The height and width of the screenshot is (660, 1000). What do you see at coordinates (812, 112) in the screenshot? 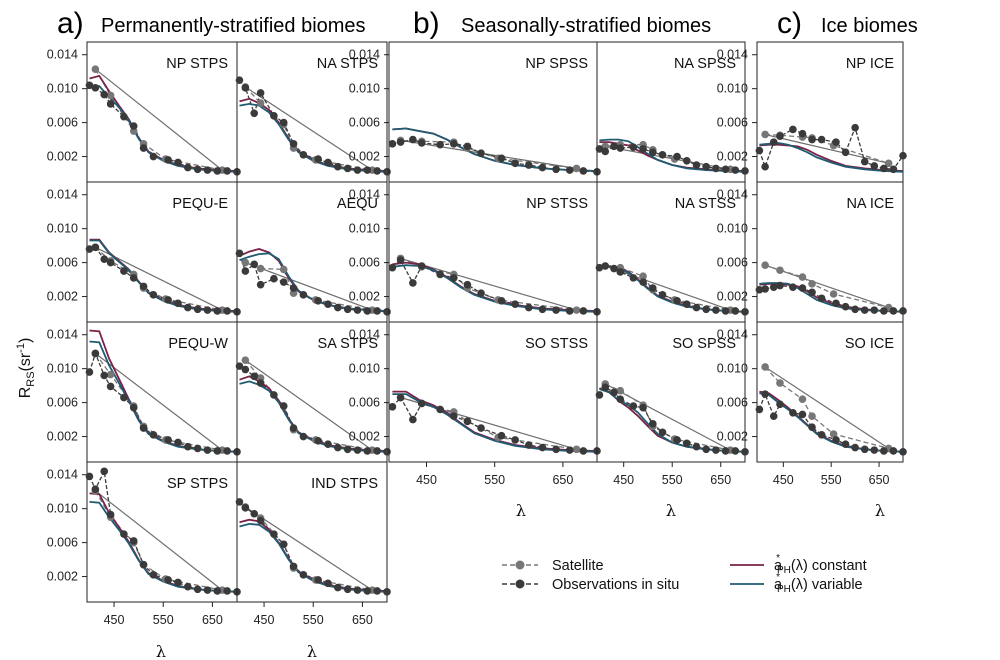
I see `panel-np-ice: 0.002 0.006 0.010 0.014 NP ICE` at bounding box center [812, 112].